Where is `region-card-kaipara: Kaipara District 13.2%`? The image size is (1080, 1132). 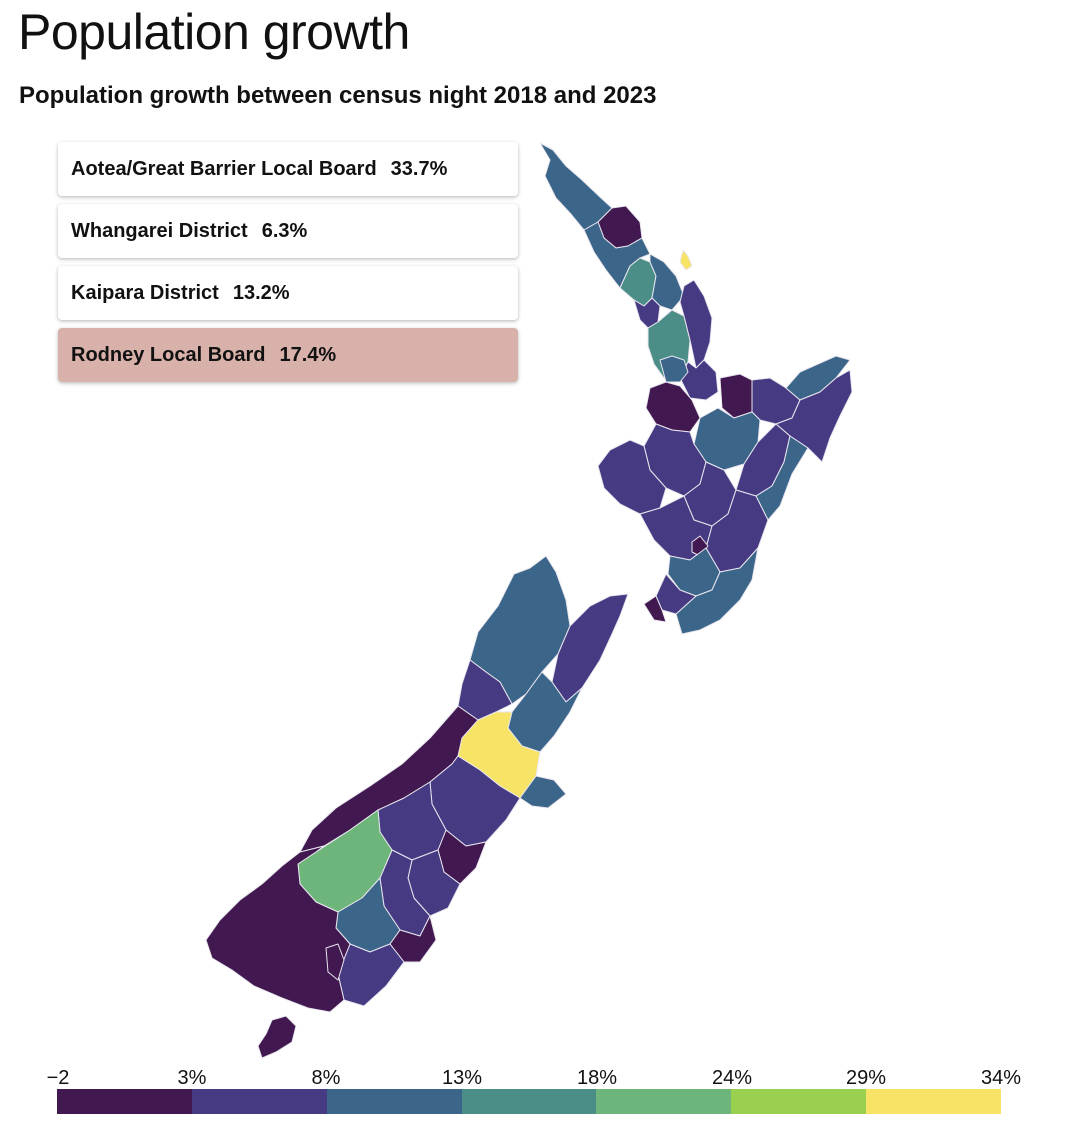
region-card-kaipara: Kaipara District 13.2% is located at coordinates (288, 293).